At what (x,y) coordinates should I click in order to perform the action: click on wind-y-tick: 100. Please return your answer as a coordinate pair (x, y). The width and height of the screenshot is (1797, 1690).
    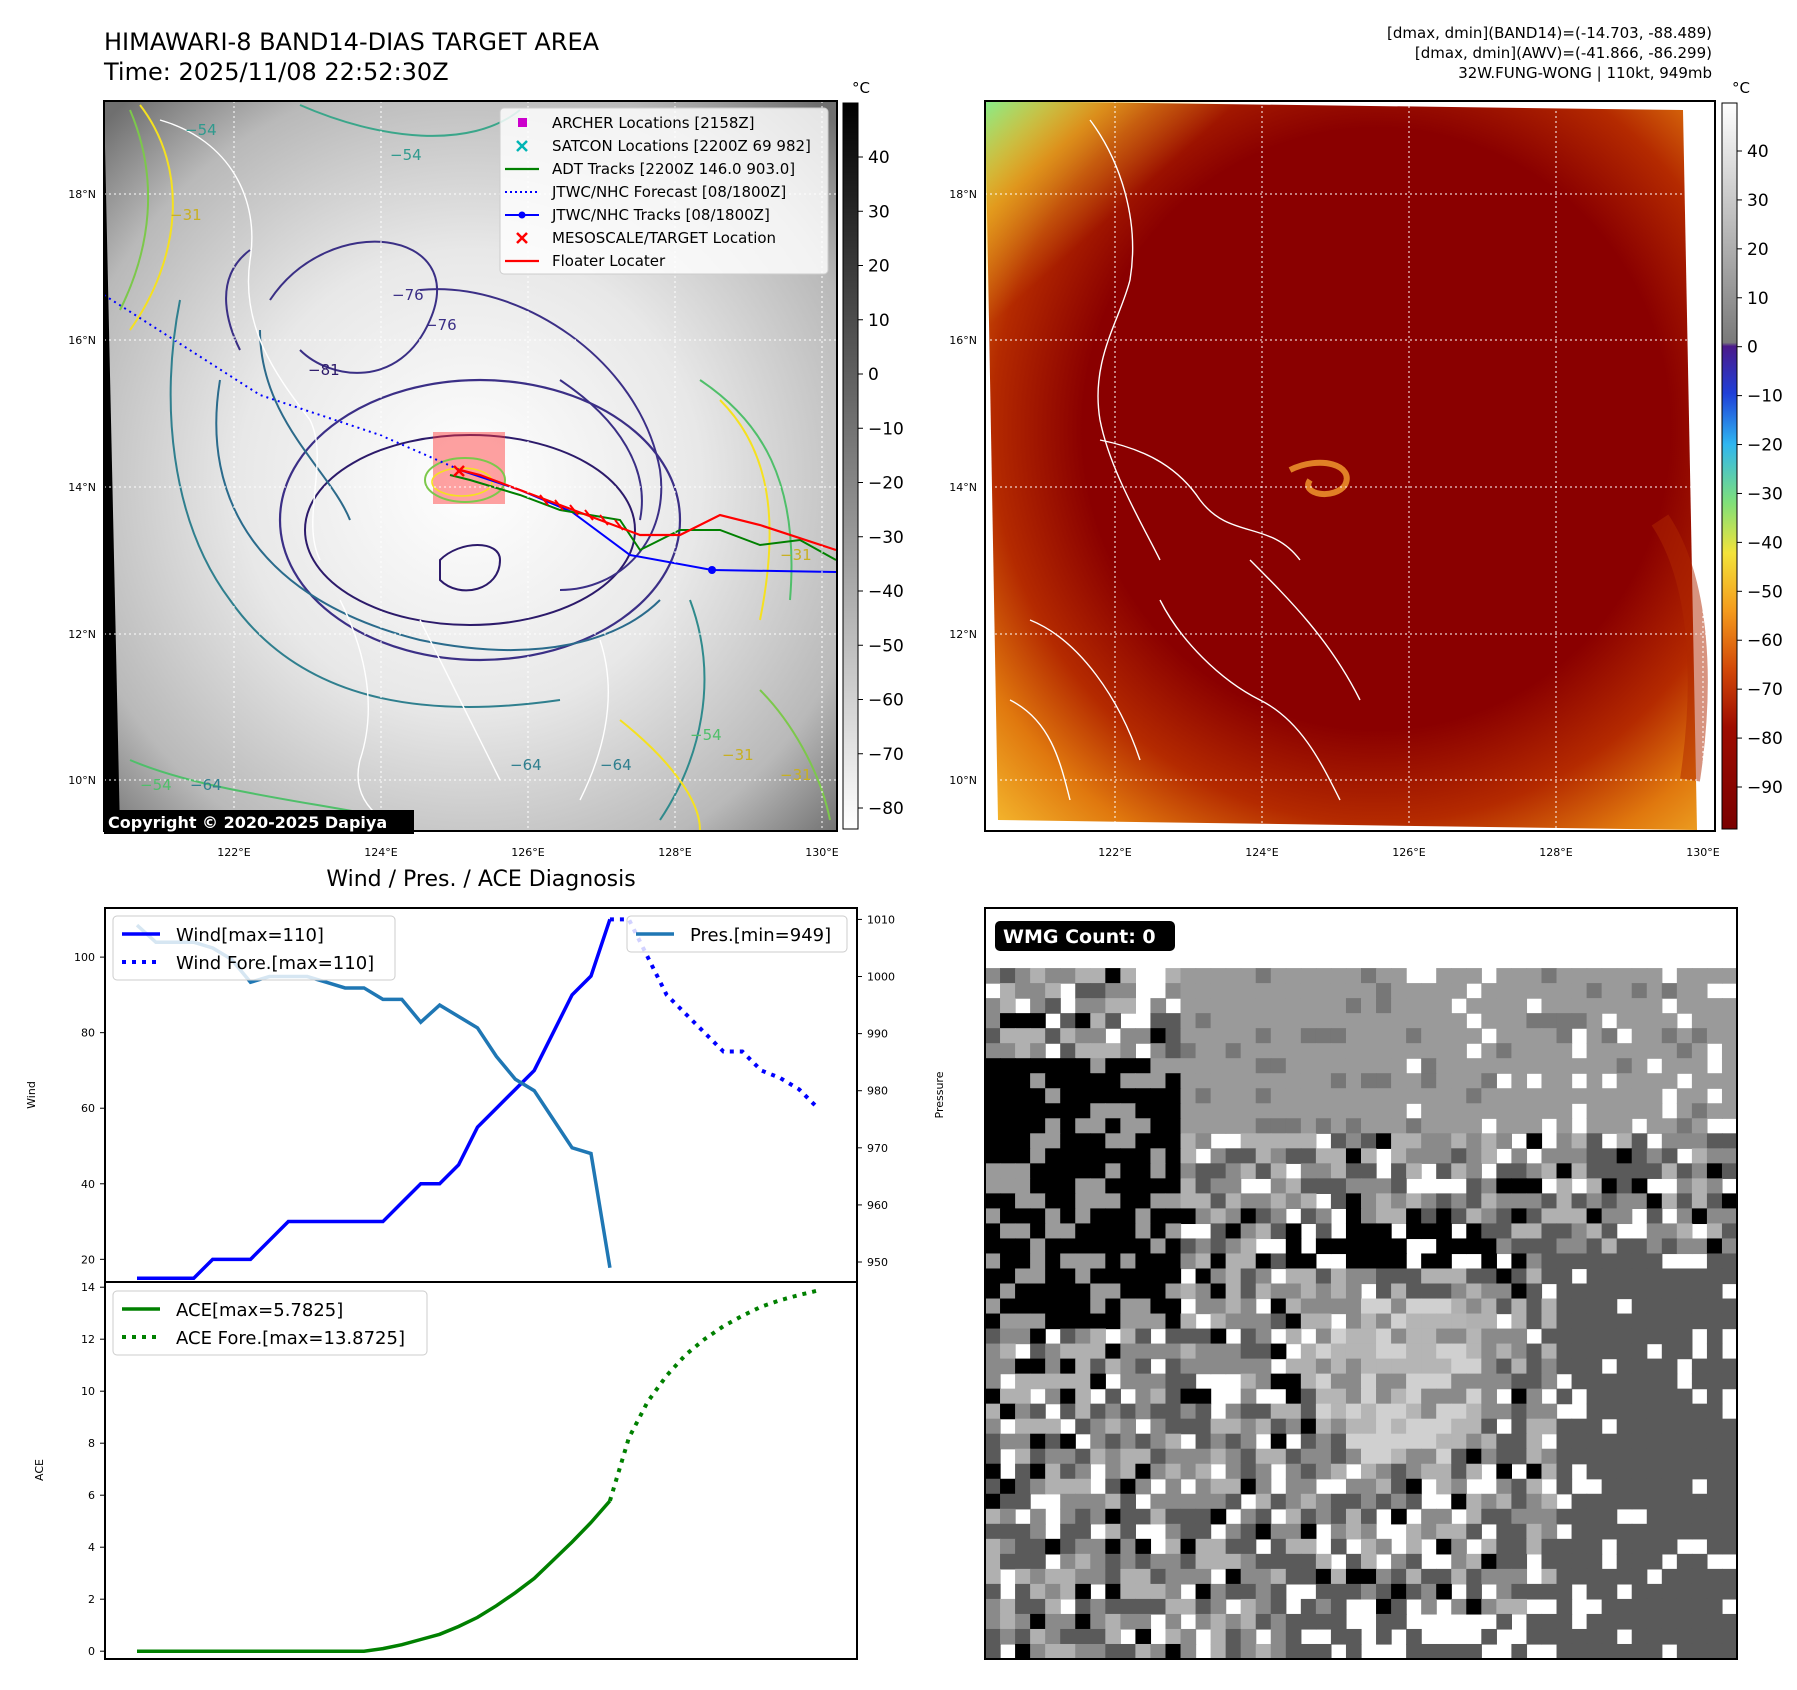
    Looking at the image, I should click on (84, 957).